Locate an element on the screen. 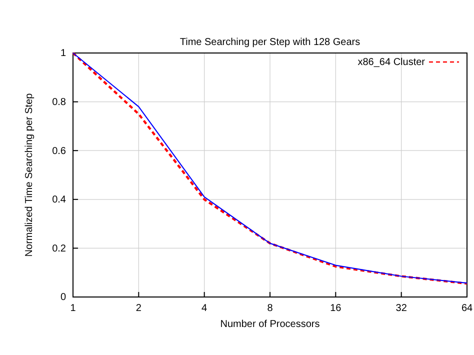  x-tick-label: 2 is located at coordinates (139, 308).